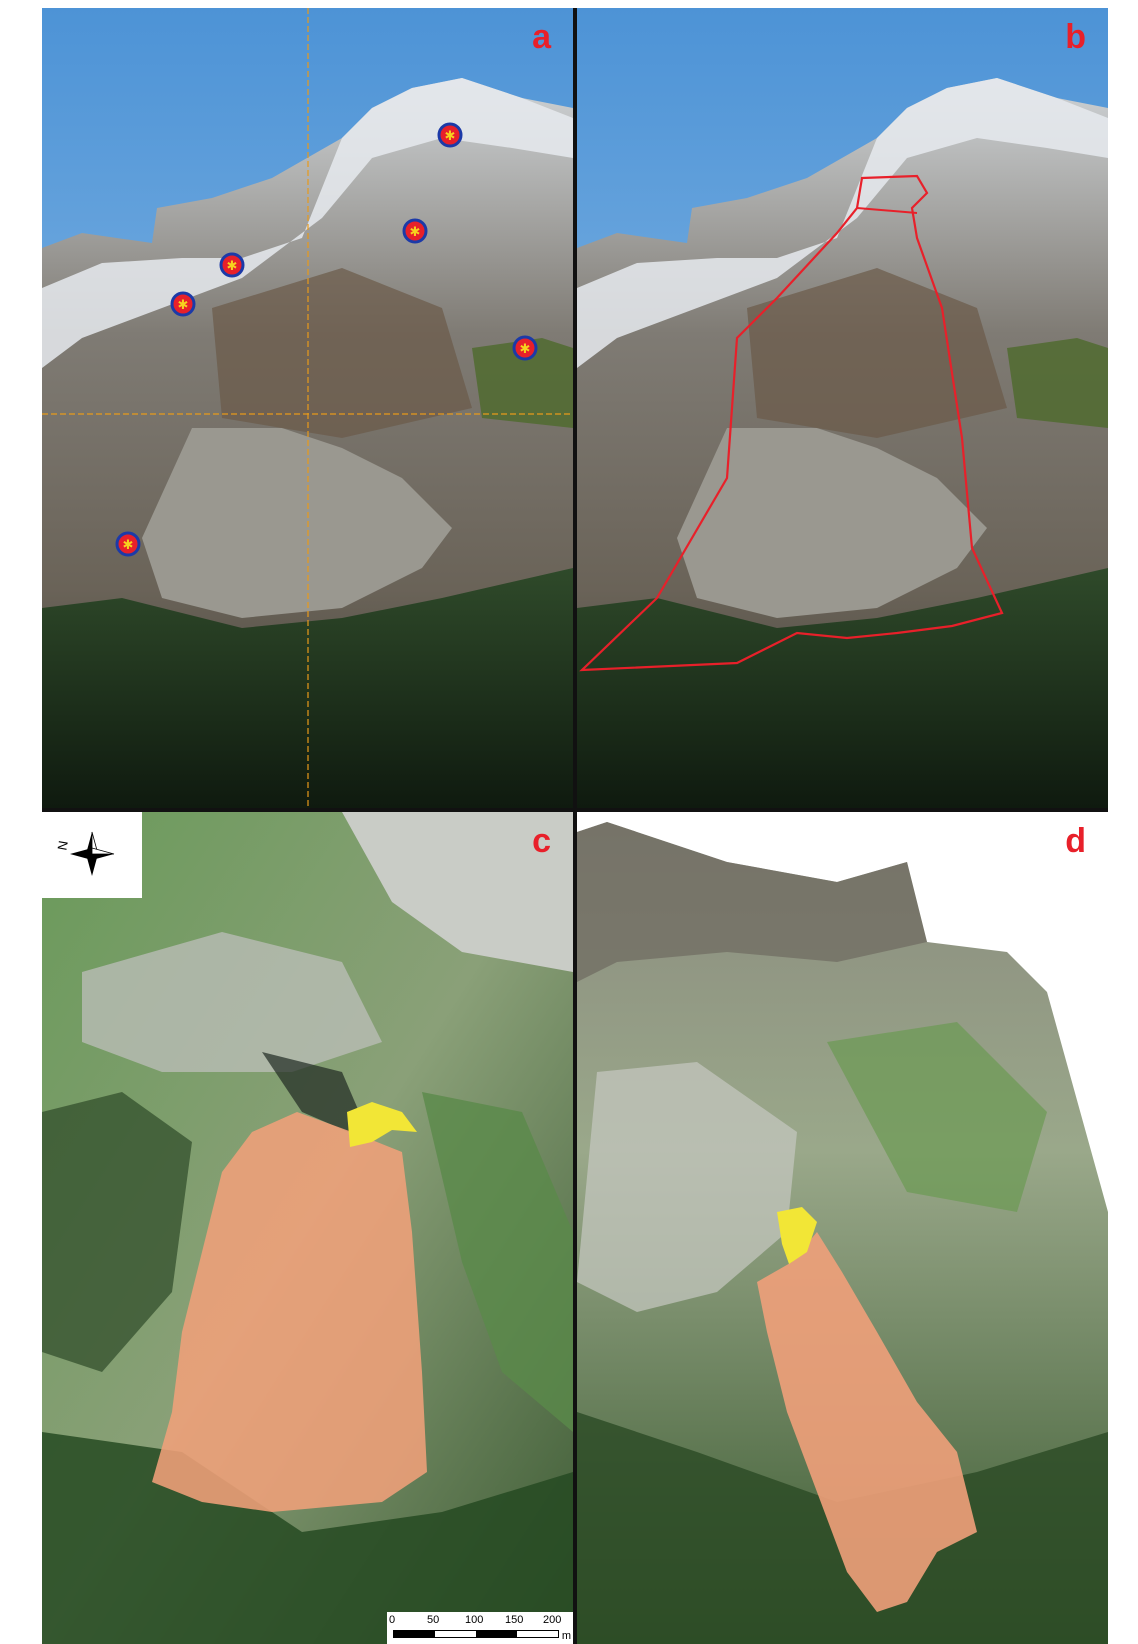 The width and height of the screenshot is (1138, 1644). What do you see at coordinates (566, 1636) in the screenshot?
I see `scale-unit-label: m` at bounding box center [566, 1636].